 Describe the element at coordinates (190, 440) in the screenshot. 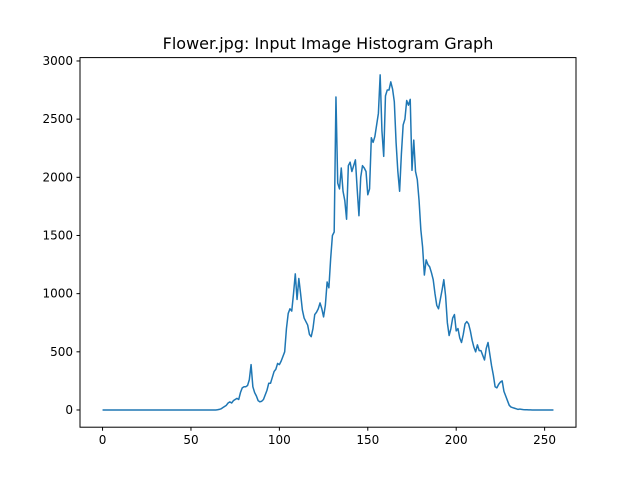

I see `x-tick-label: 50` at that location.